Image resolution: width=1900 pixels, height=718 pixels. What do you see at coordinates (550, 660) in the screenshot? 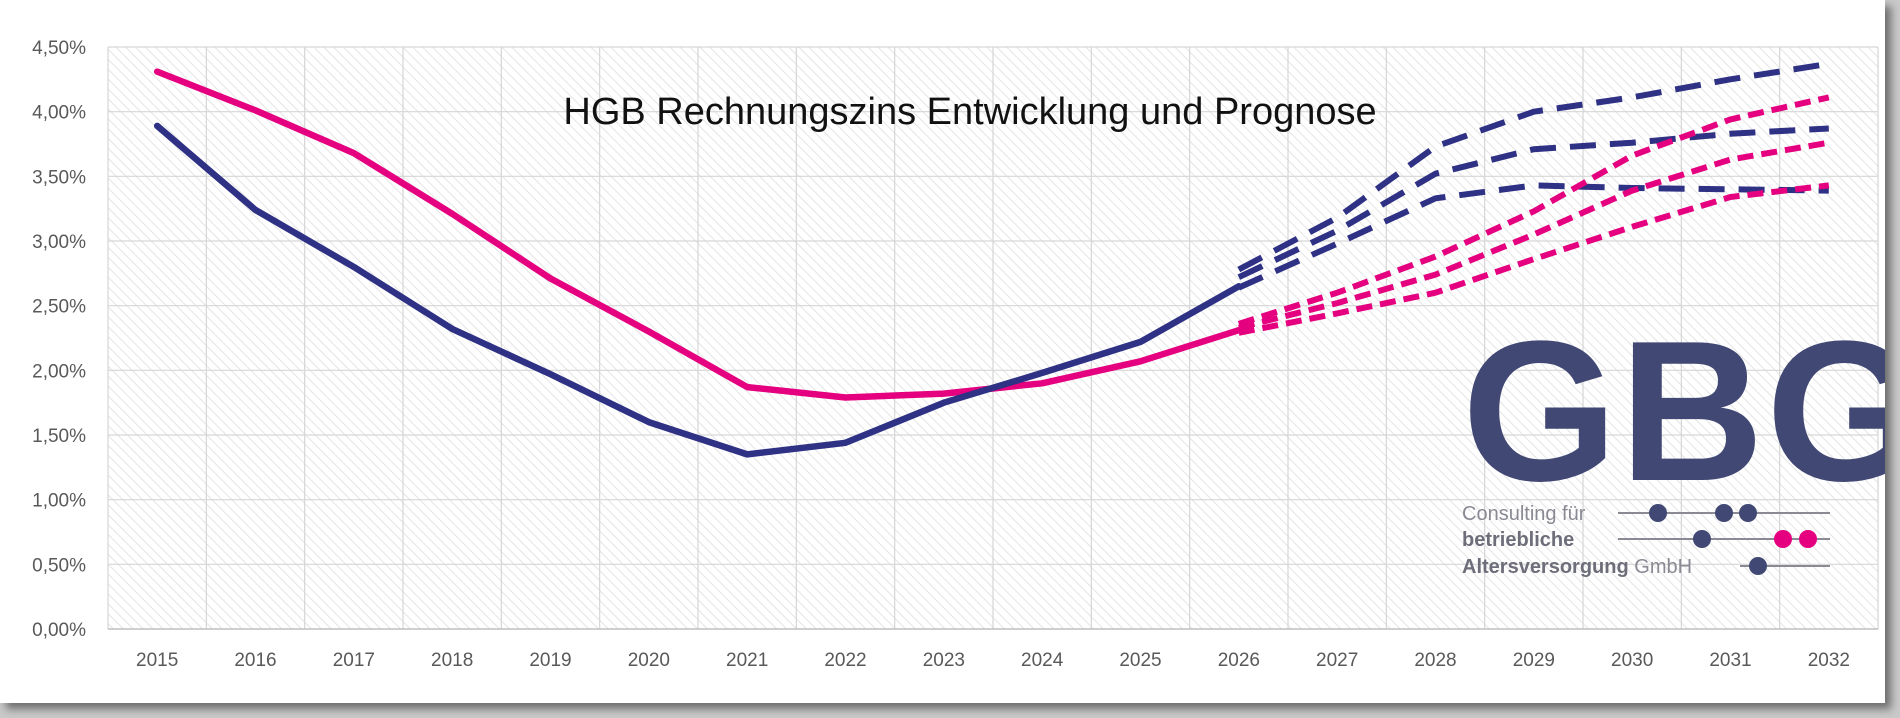
I see `x-tick-label: 2019` at bounding box center [550, 660].